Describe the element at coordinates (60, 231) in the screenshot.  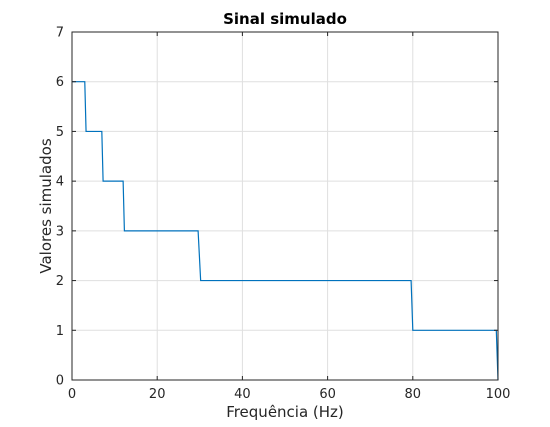
I see `y-tick-label: 3` at that location.